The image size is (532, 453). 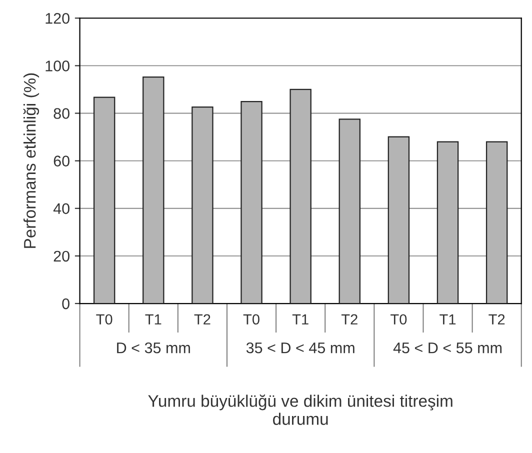 What do you see at coordinates (58, 66) in the screenshot?
I see `y-tick-label: 100` at bounding box center [58, 66].